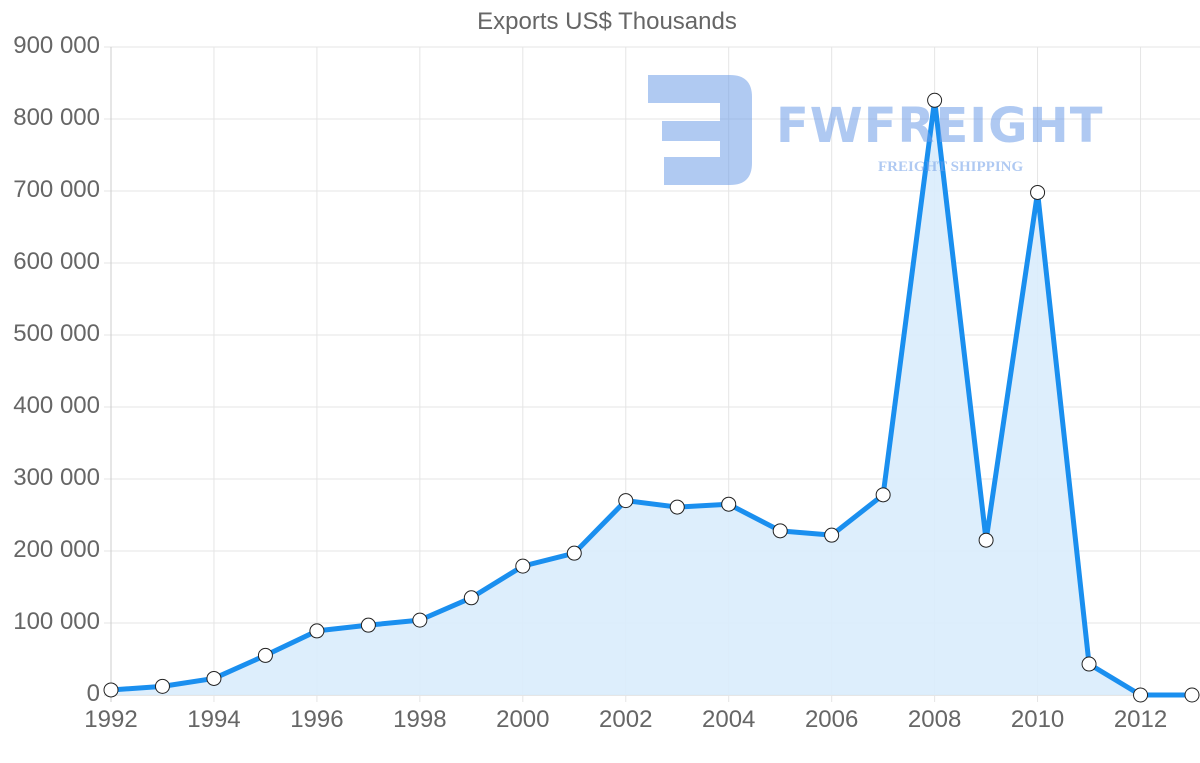 This screenshot has width=1200, height=763. What do you see at coordinates (607, 21) in the screenshot?
I see `chart-title: Exports US$ Thousands` at bounding box center [607, 21].